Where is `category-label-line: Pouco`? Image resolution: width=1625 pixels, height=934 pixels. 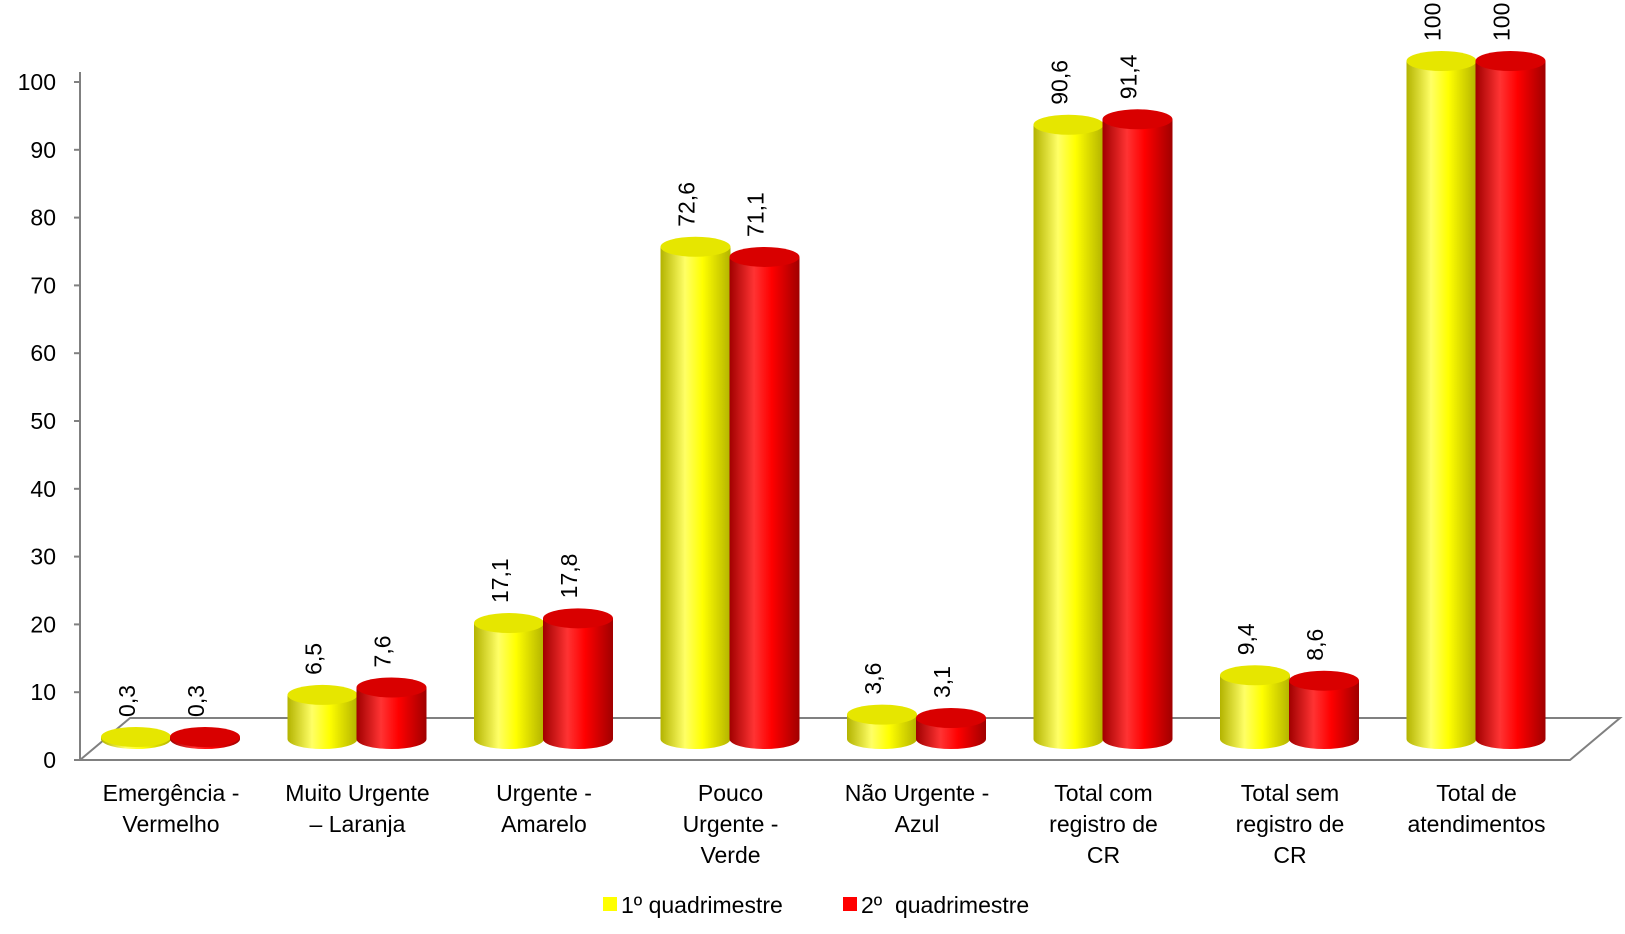
category-label-line: Pouco is located at coordinates (730, 793).